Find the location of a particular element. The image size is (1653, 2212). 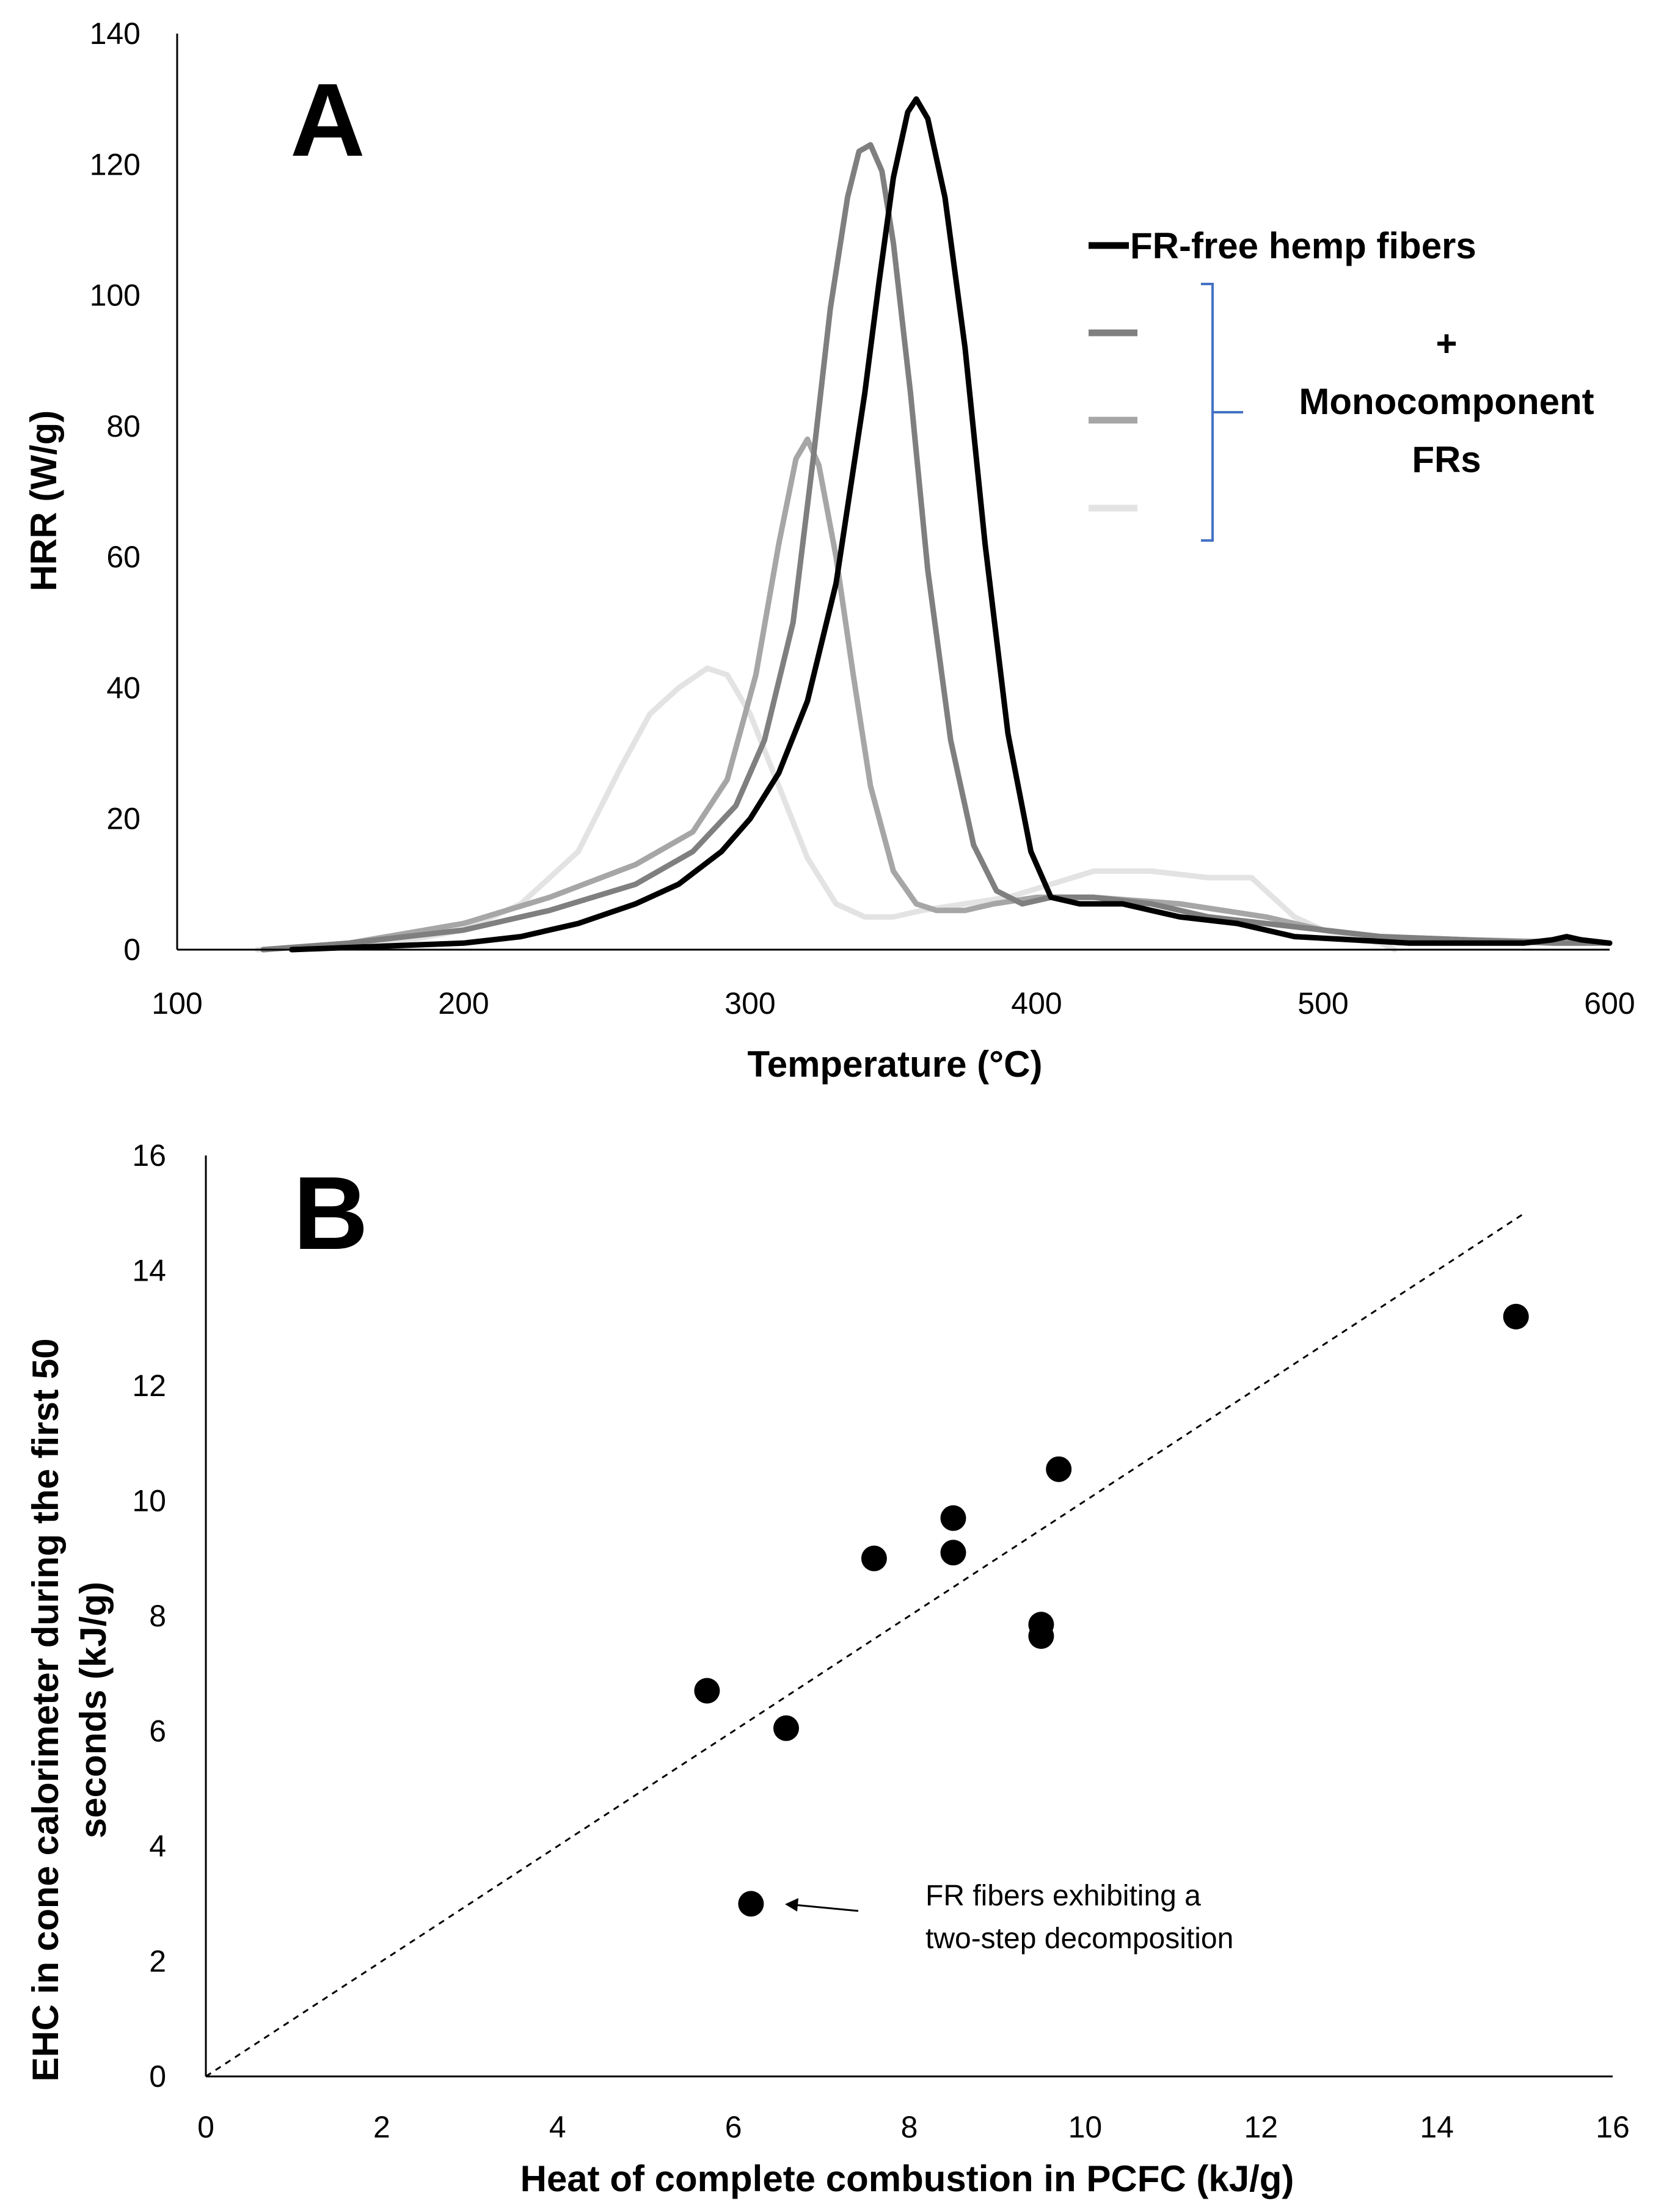

panel-a-x-axis-title: Temperature (°C) is located at coordinates (895, 1065).